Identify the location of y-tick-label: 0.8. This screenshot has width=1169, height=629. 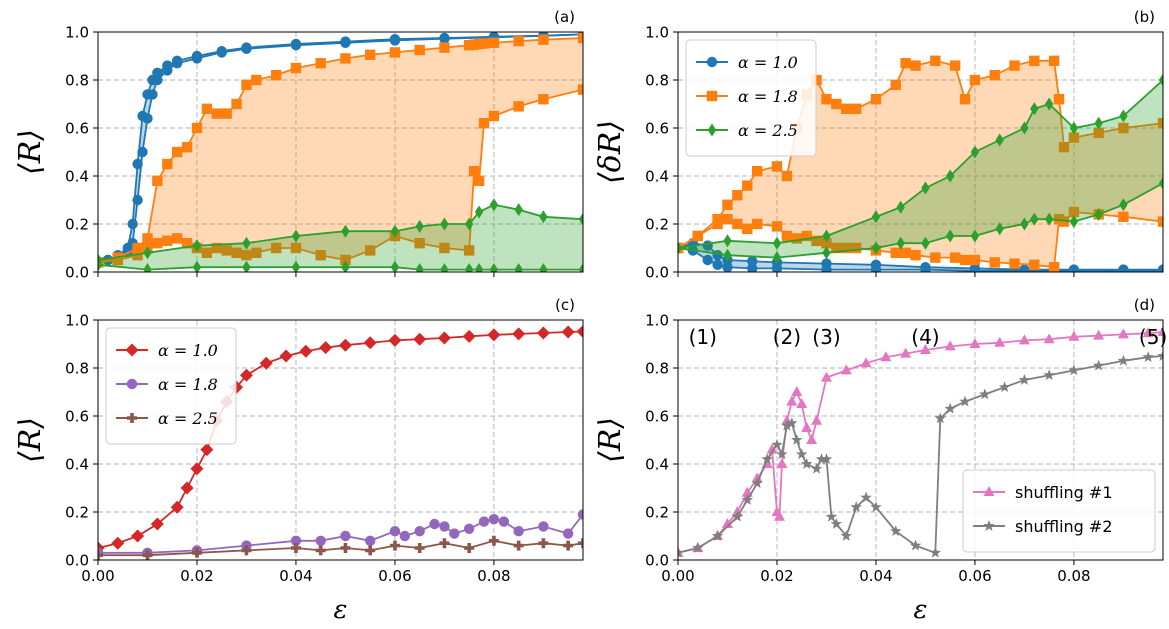
(657, 369).